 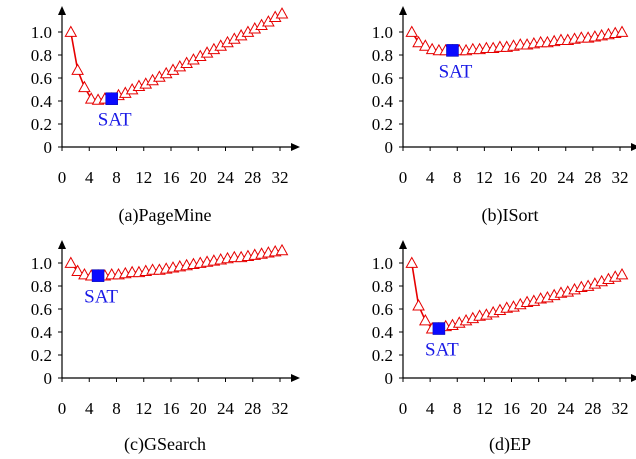 I want to click on chart-caption: (d)EP, so click(x=510, y=444).